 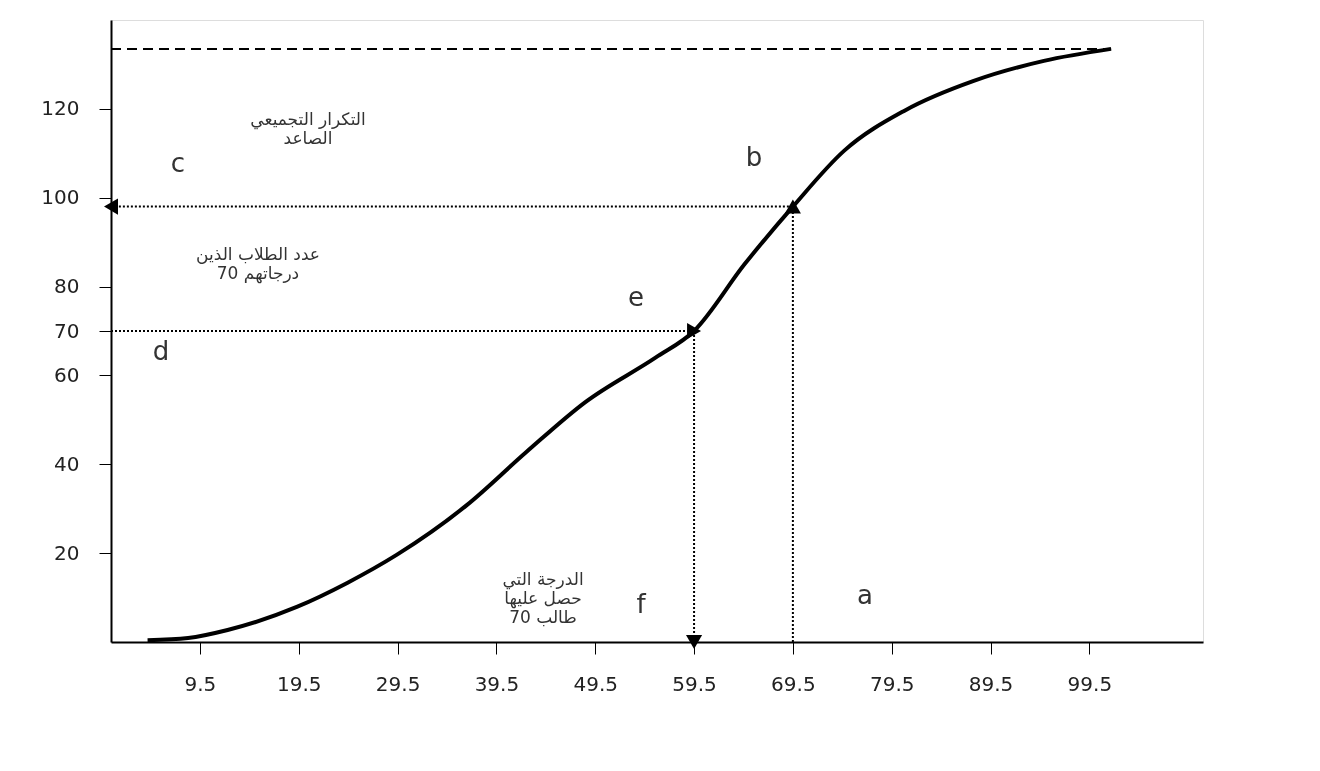 I want to click on y-tick-label: 120, so click(x=60, y=108).